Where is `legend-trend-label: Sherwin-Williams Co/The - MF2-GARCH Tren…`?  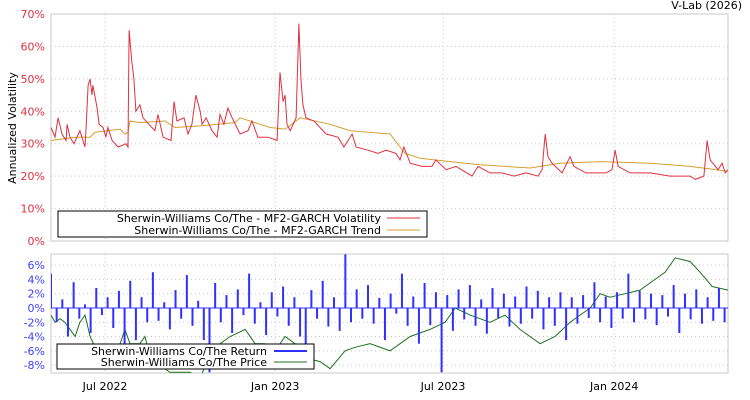
legend-trend-label: Sherwin-Williams Co/The - MF2-GARCH Tren… is located at coordinates (257, 230).